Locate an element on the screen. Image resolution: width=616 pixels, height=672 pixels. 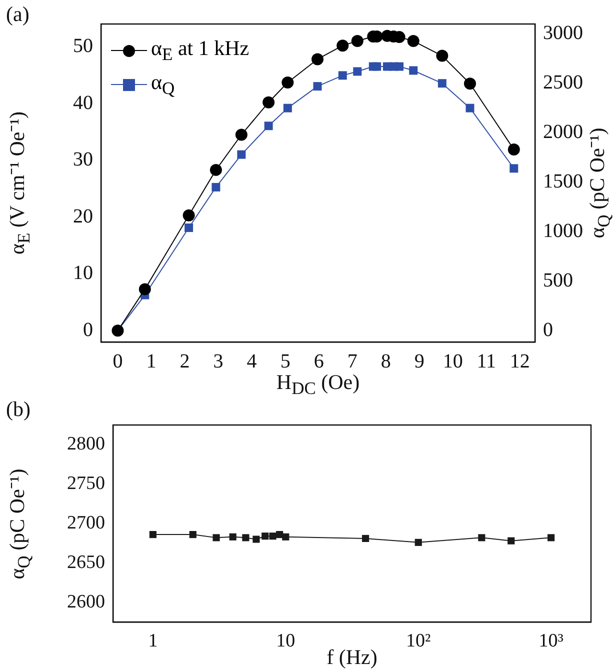
y-tick-label: 20 is located at coordinates (83, 216).